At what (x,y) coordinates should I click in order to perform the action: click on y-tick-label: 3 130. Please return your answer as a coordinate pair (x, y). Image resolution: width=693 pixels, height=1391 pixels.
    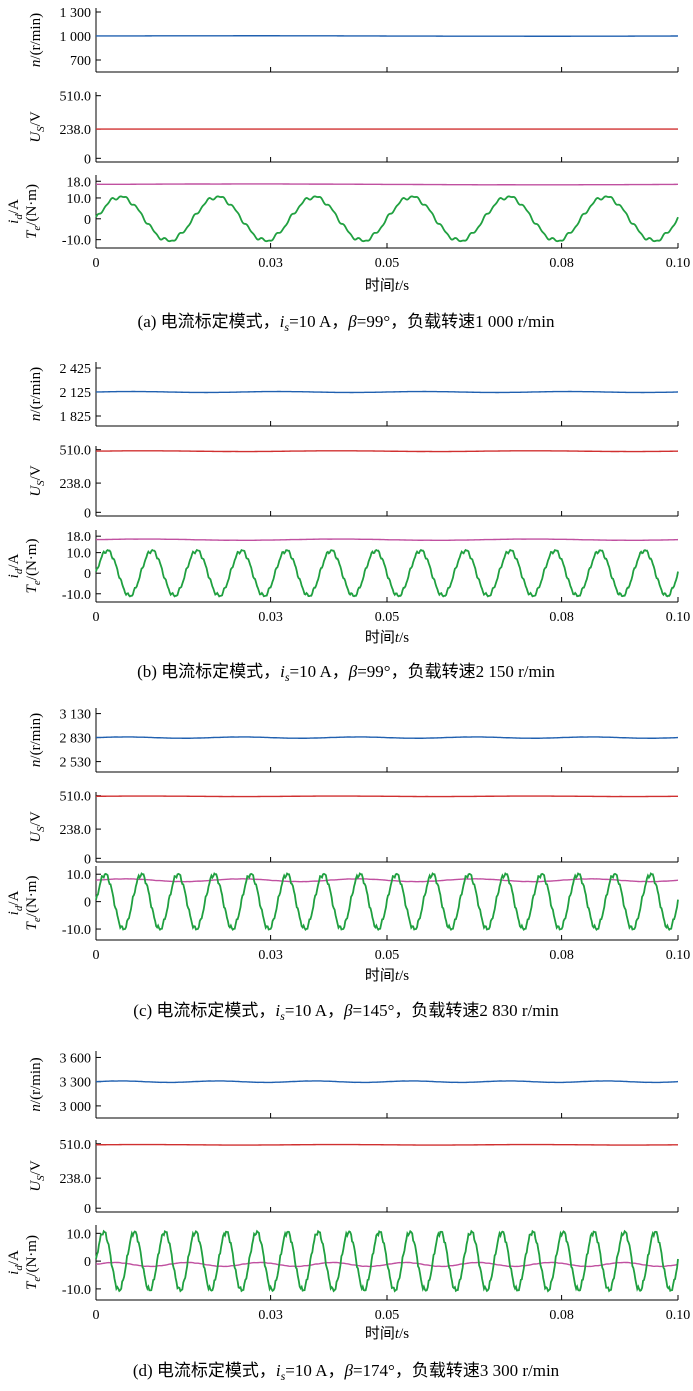
    Looking at the image, I should click on (76, 715).